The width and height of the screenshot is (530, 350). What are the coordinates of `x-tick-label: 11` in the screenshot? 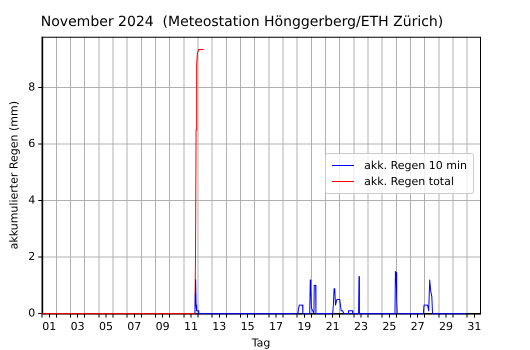 It's located at (191, 327).